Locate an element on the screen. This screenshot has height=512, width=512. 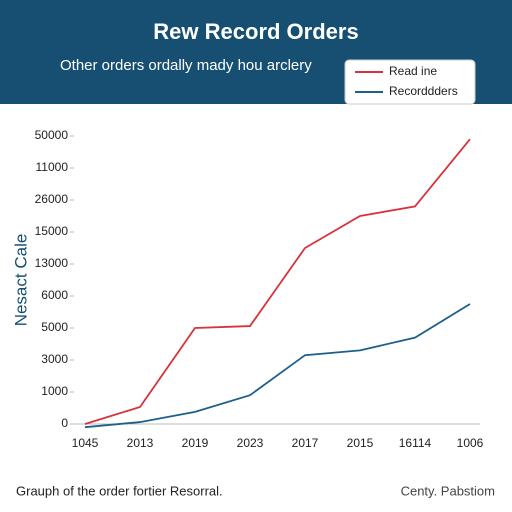
x-tick-label: 2013 is located at coordinates (140, 443).